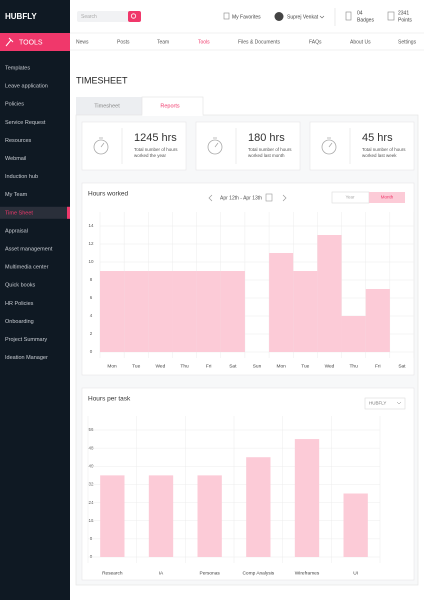 The width and height of the screenshot is (424, 605). I want to click on sidebar-item: Webmail, so click(15, 159).